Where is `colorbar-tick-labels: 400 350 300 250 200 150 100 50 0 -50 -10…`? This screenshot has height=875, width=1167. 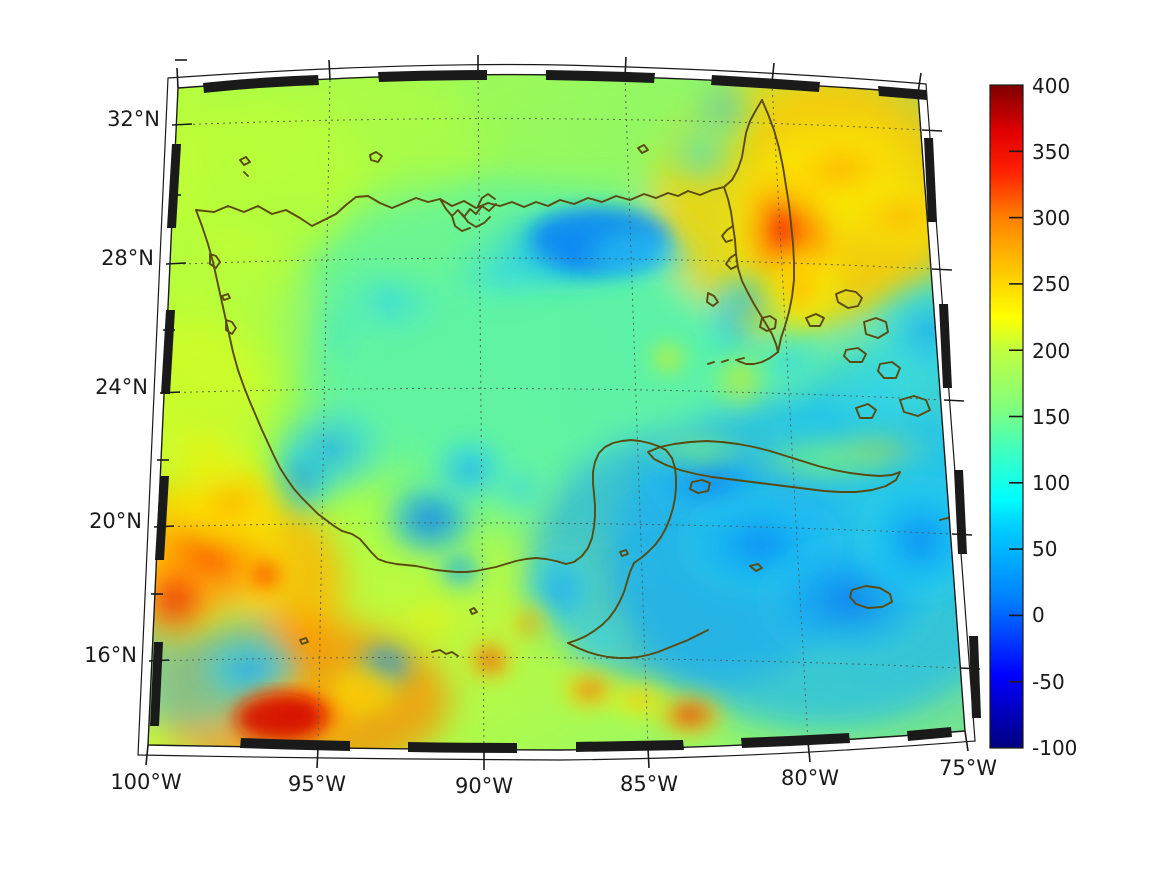 colorbar-tick-labels: 400 350 300 250 200 150 100 50 0 -50 -10… is located at coordinates (1054, 417).